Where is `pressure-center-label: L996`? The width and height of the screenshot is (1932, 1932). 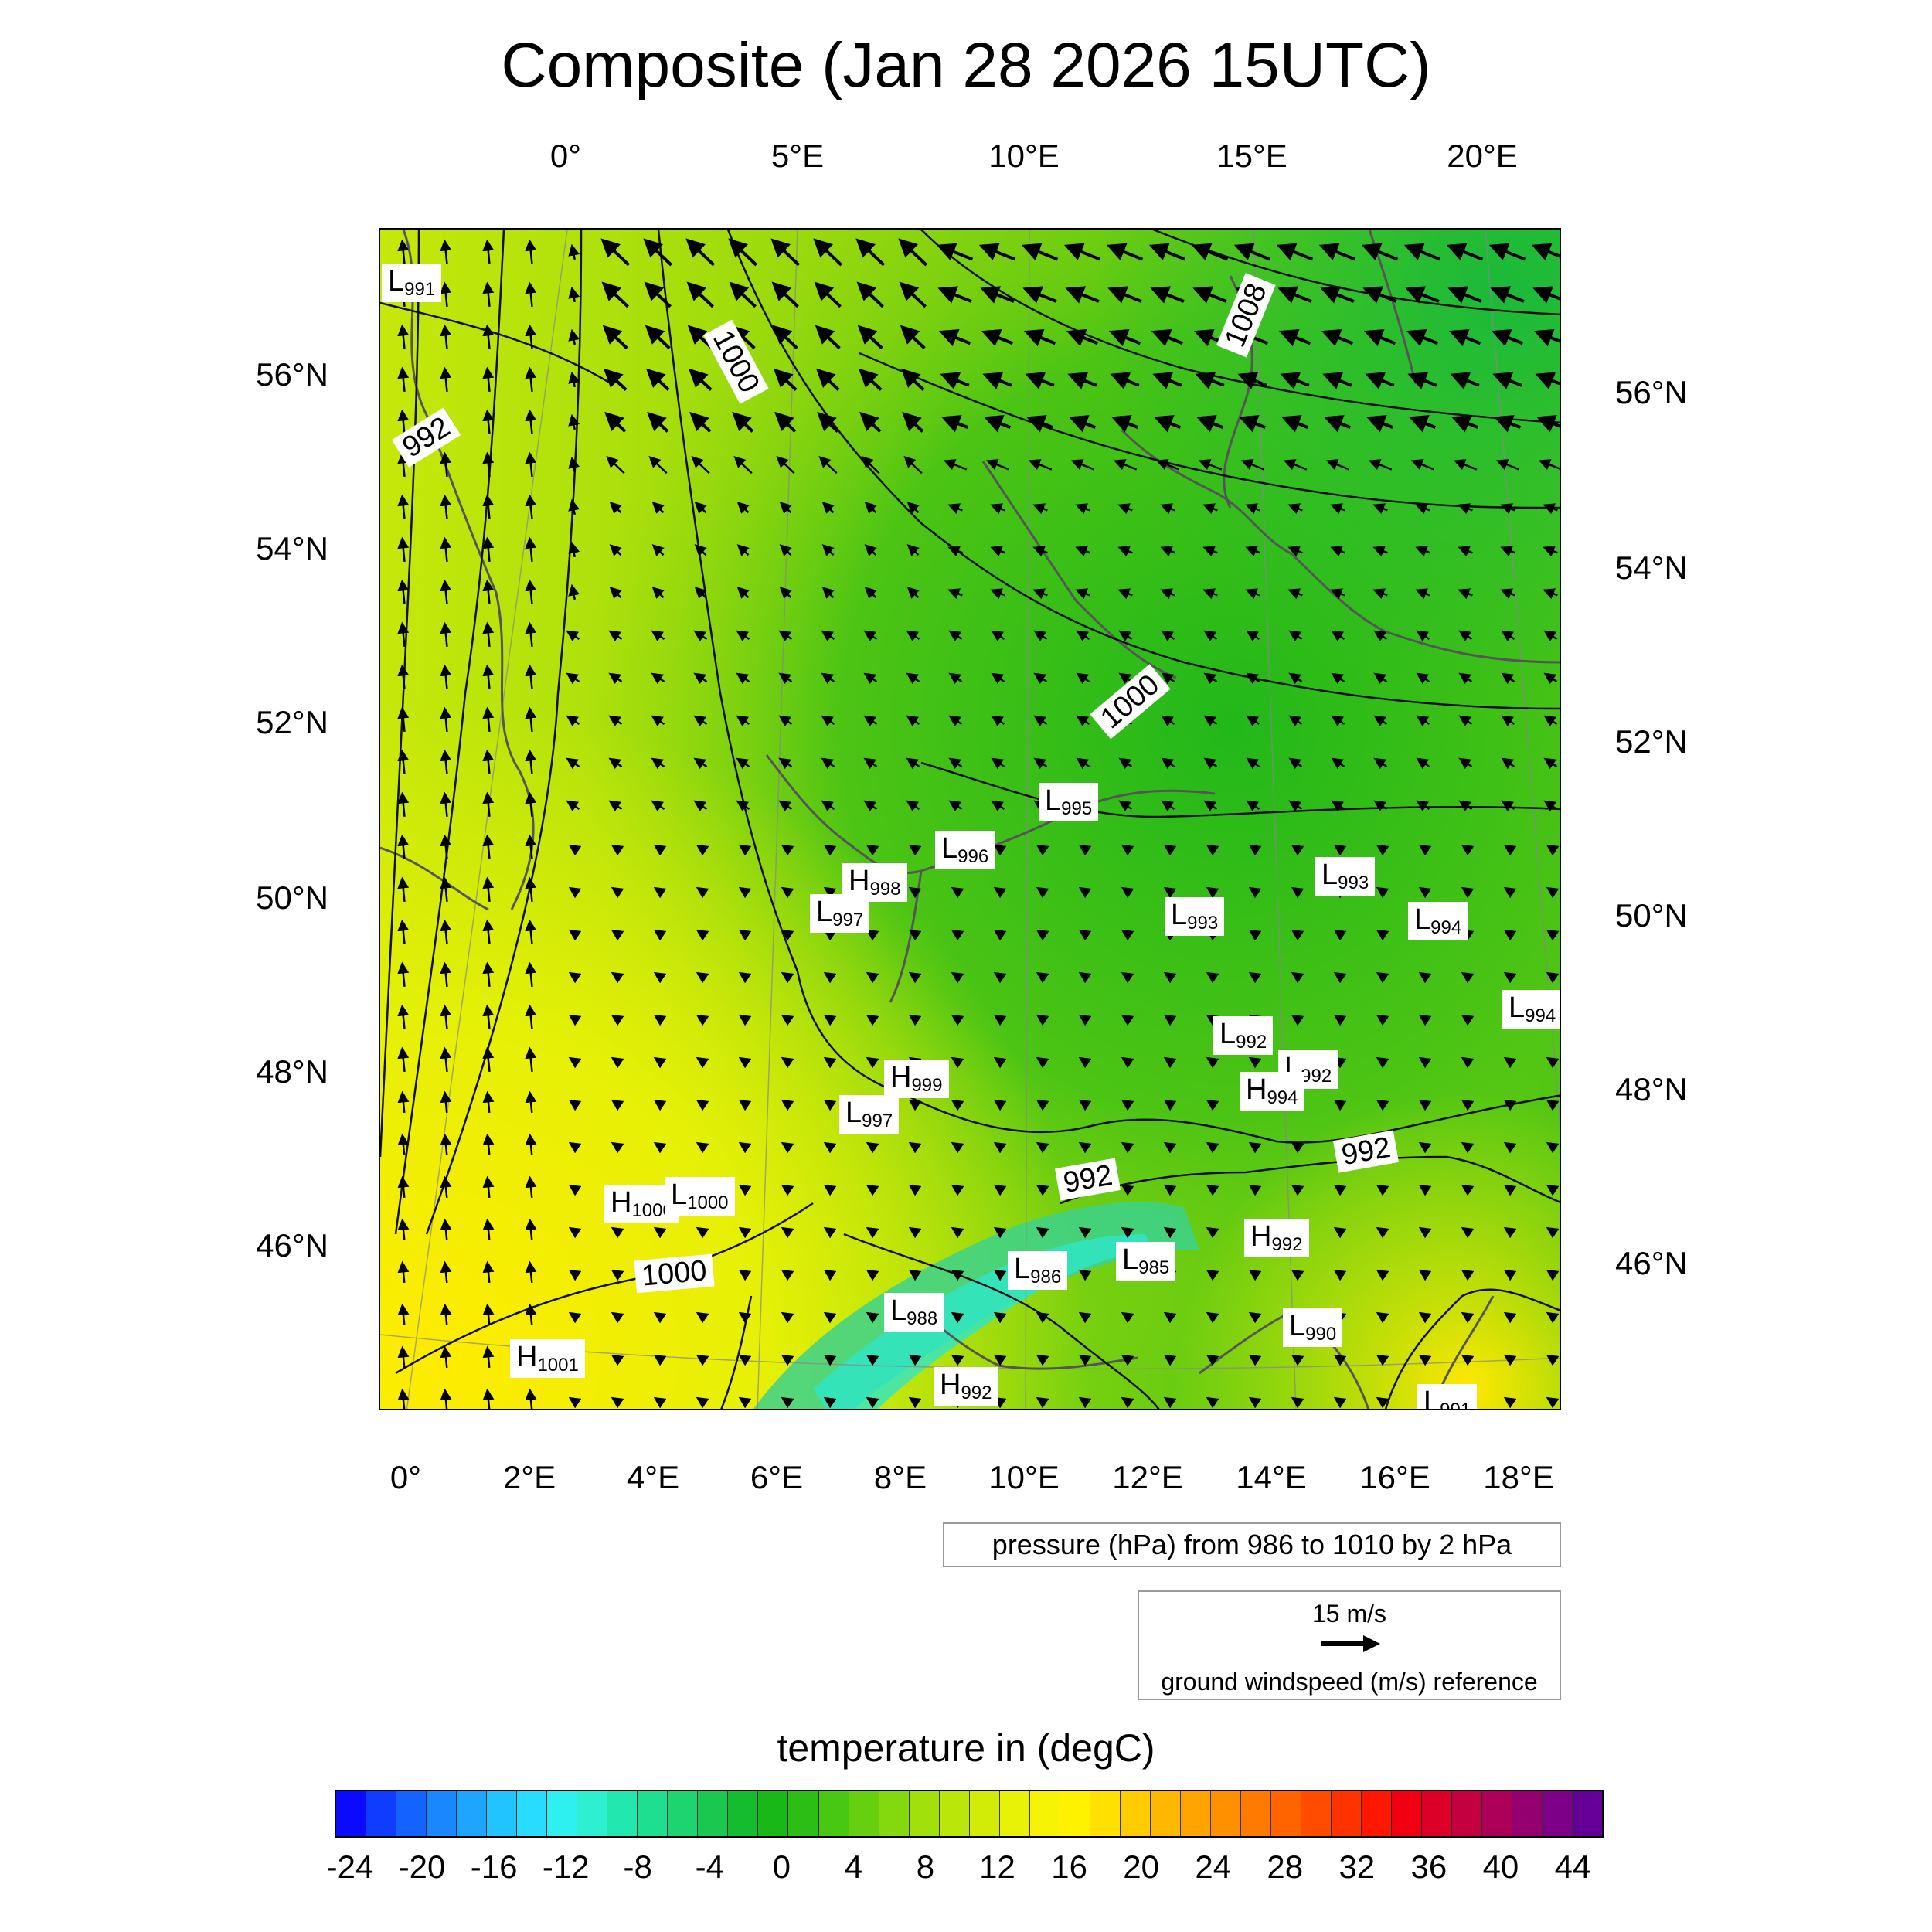 pressure-center-label: L996 is located at coordinates (965, 850).